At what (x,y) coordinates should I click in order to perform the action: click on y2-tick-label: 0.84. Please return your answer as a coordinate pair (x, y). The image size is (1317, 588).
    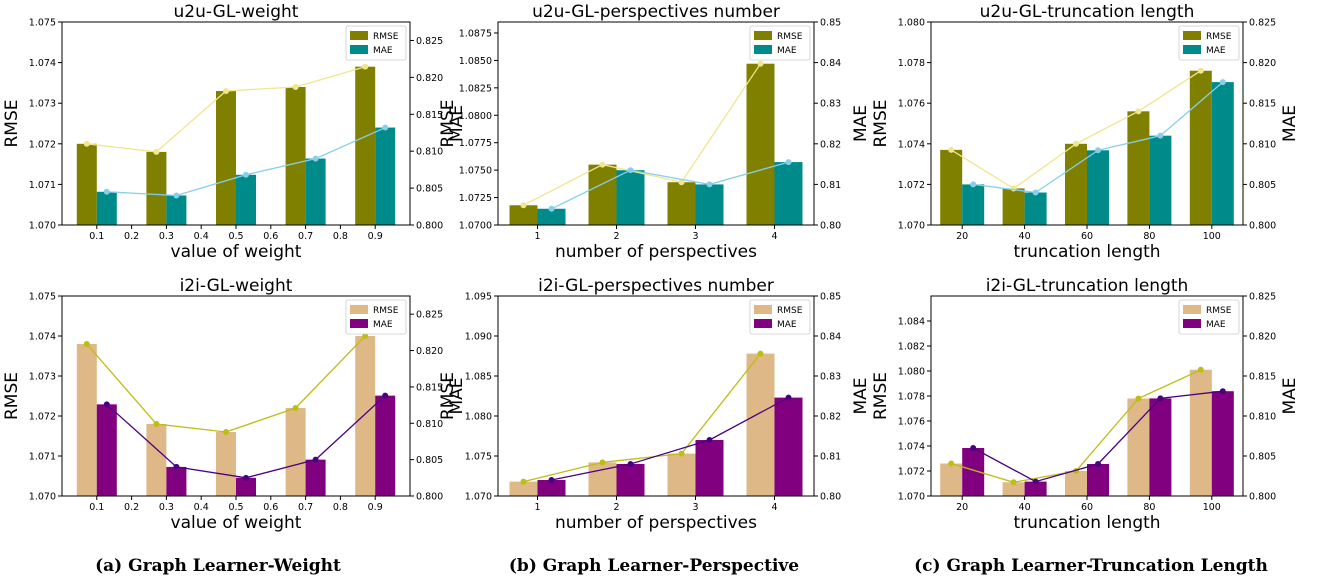
    Looking at the image, I should click on (830, 337).